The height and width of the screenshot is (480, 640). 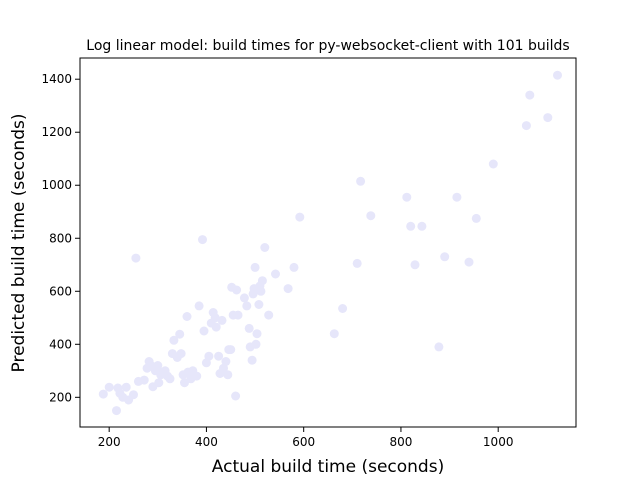 I want to click on y-tick-label: 1000, so click(x=56, y=185).